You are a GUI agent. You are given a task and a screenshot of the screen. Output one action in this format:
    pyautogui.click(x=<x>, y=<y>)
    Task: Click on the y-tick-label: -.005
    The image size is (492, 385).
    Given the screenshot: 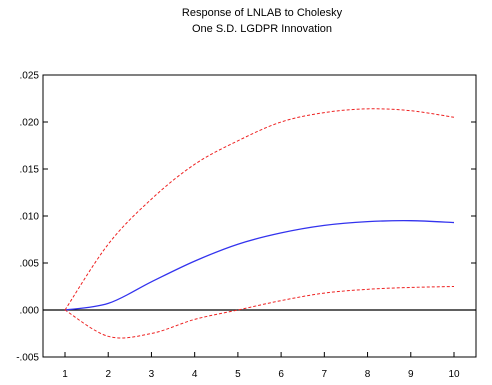 What is the action you would take?
    pyautogui.click(x=27, y=358)
    